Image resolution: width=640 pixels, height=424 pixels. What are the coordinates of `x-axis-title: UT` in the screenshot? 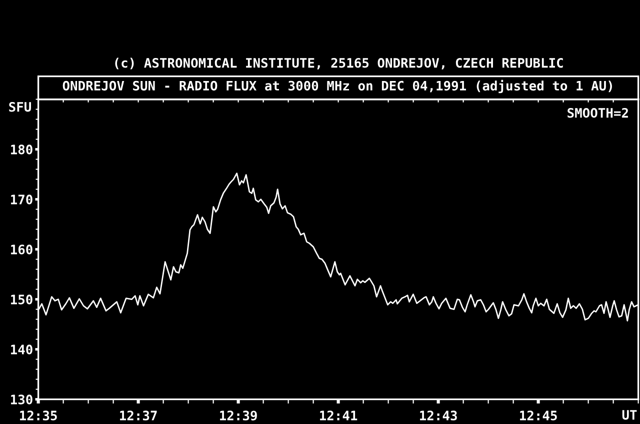 It's located at (629, 415).